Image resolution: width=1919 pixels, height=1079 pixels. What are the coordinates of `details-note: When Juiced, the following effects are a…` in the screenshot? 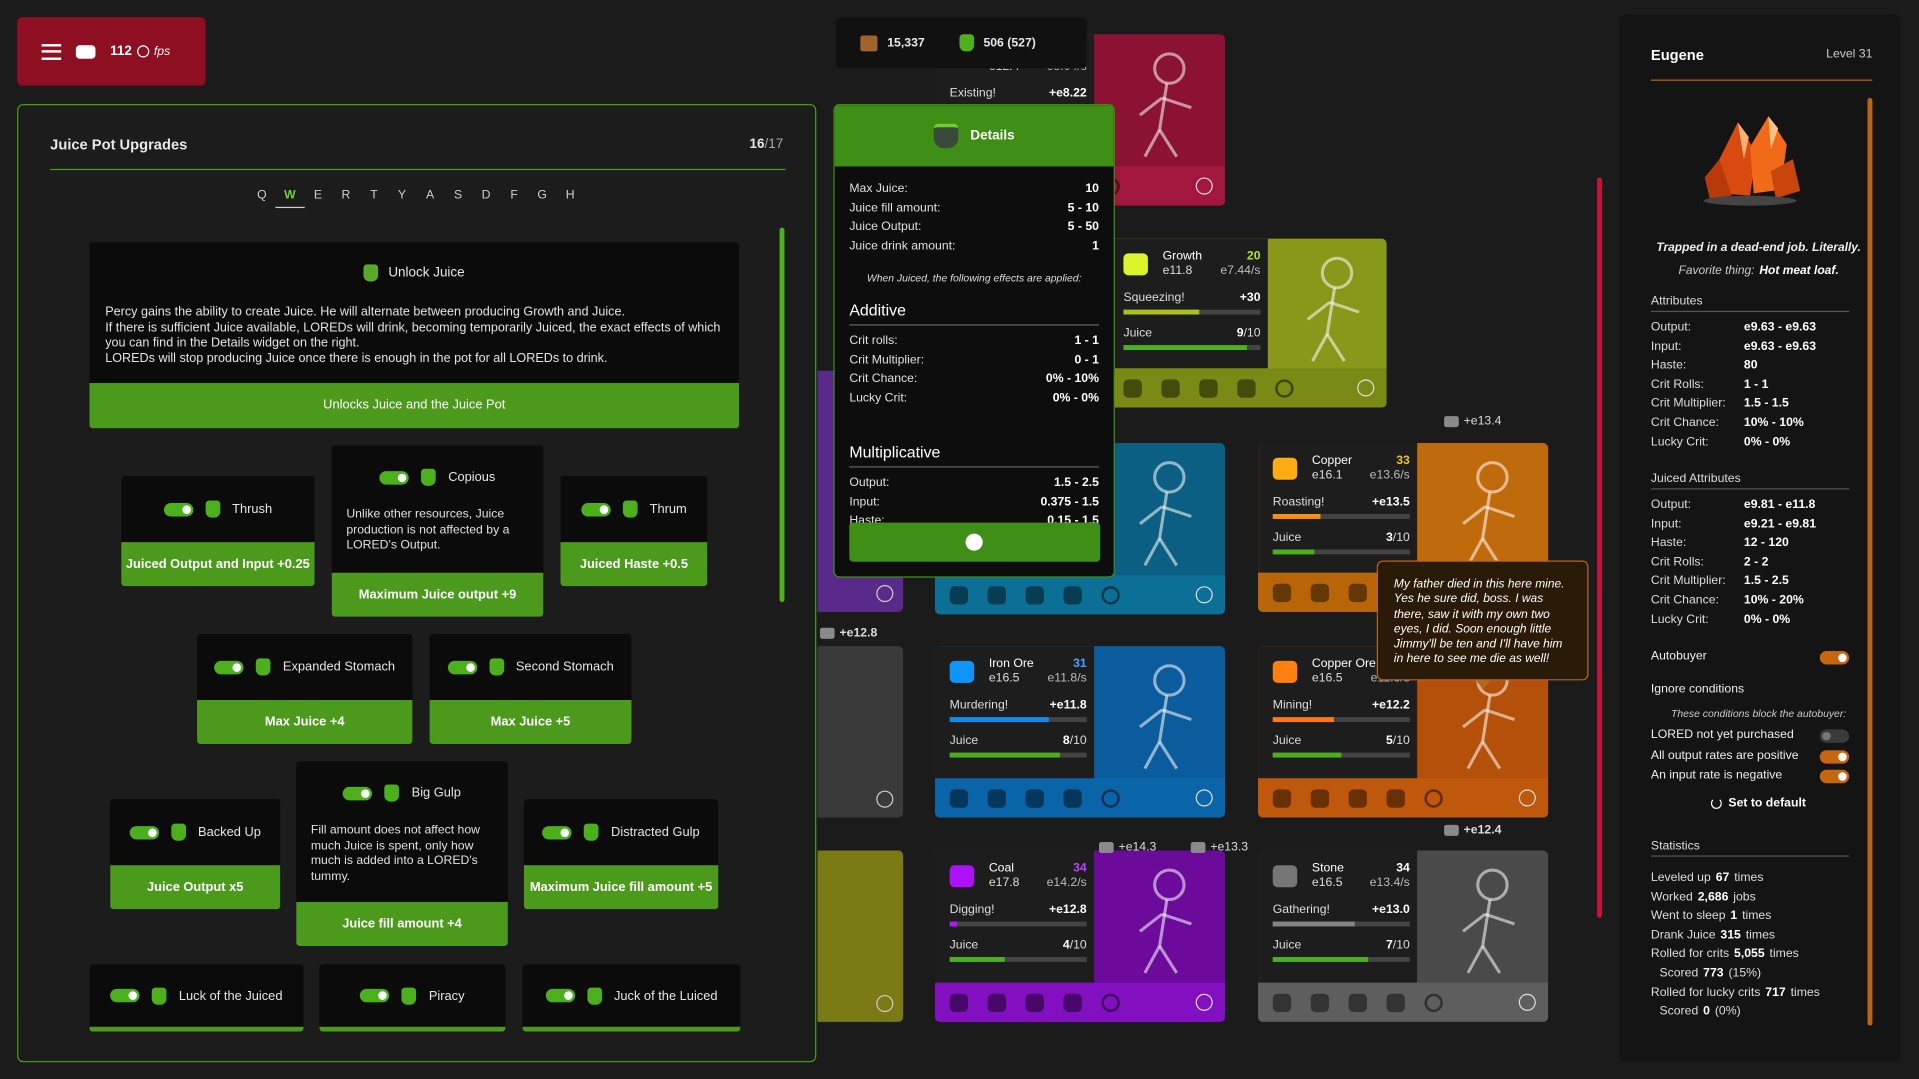 It's located at (974, 277).